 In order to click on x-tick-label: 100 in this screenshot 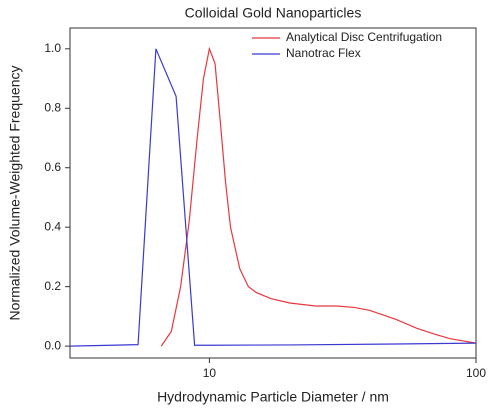, I will do `click(476, 373)`.